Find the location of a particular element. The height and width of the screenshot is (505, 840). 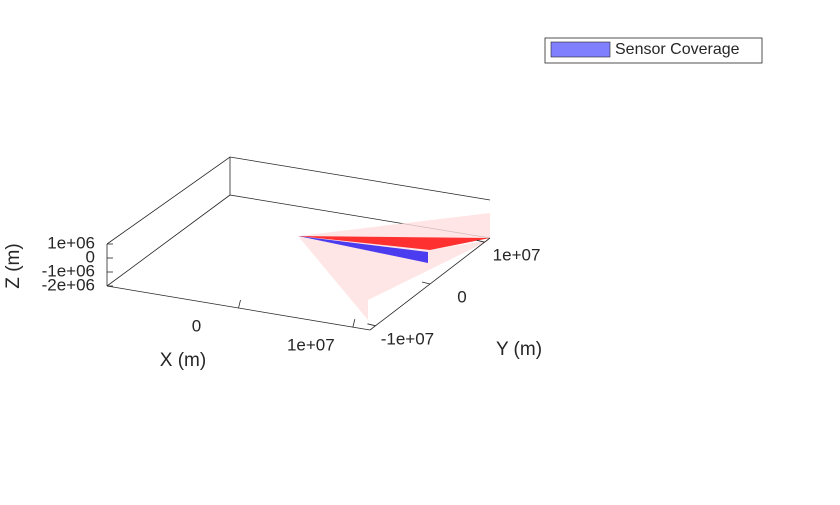

z-tick-label: -1e+06 is located at coordinates (68, 270).